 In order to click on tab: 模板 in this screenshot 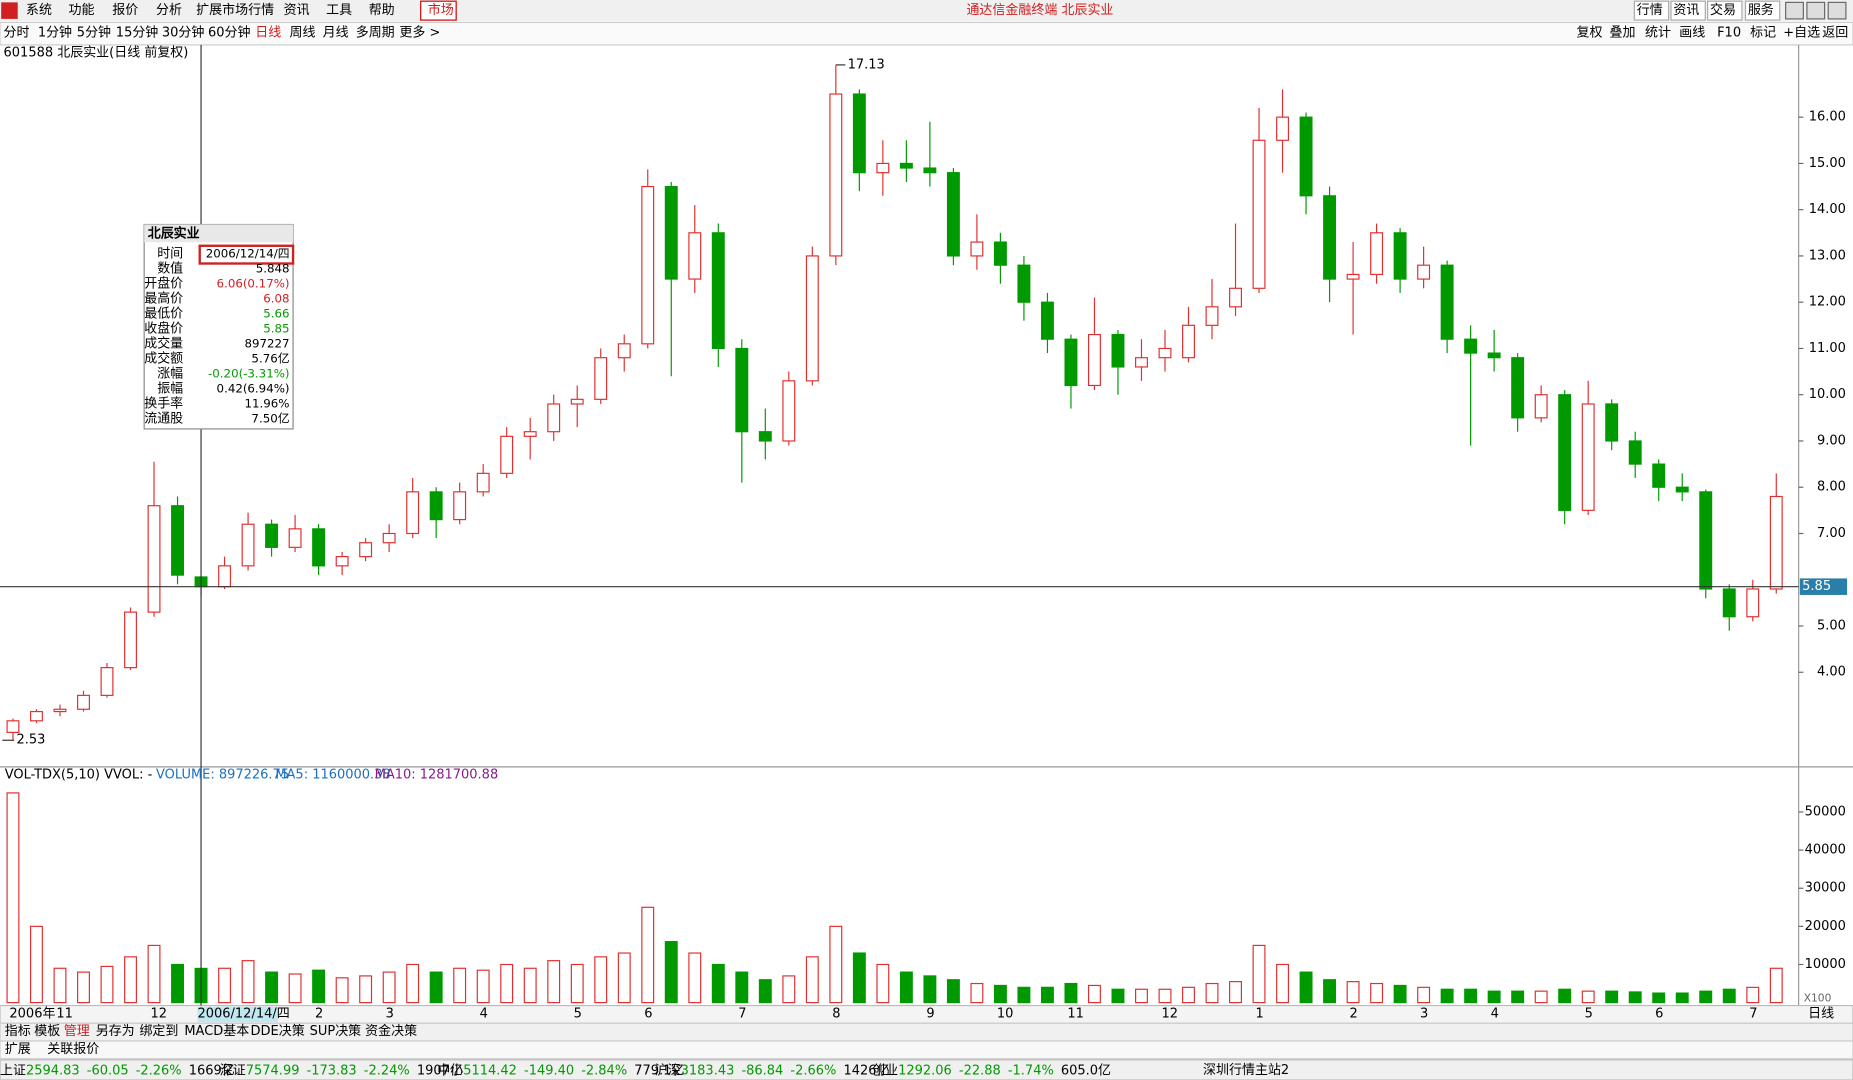, I will do `click(47, 1031)`.